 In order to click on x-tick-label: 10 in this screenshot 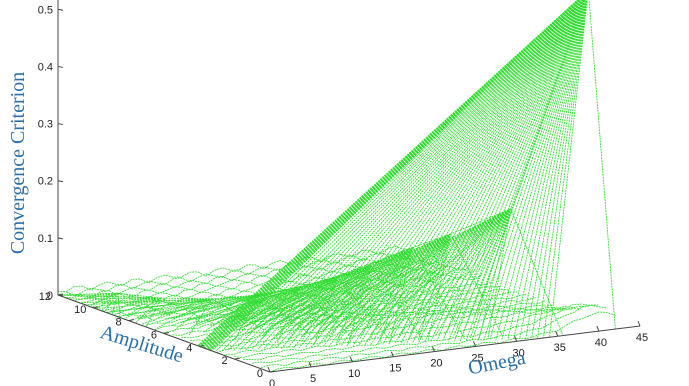, I will do `click(354, 374)`.